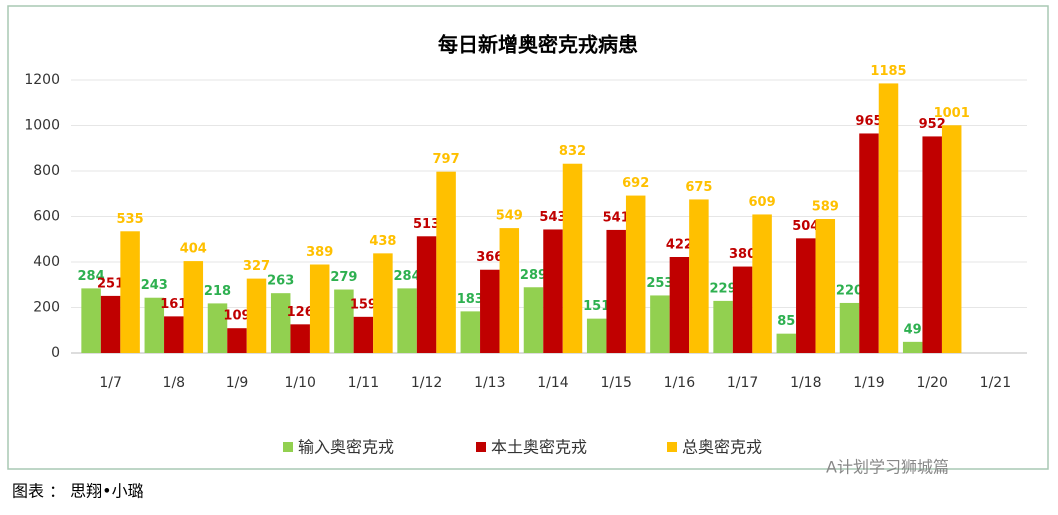 The image size is (1058, 515). What do you see at coordinates (110, 283) in the screenshot?
I see `data-label: 251` at bounding box center [110, 283].